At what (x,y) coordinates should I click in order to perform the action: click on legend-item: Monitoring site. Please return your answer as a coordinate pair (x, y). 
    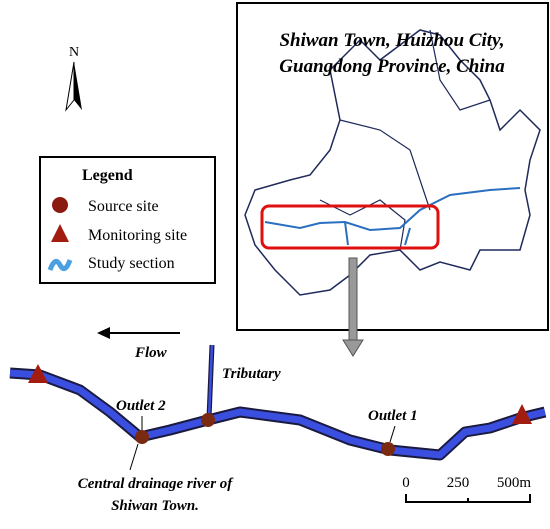
    Looking at the image, I should click on (137, 235).